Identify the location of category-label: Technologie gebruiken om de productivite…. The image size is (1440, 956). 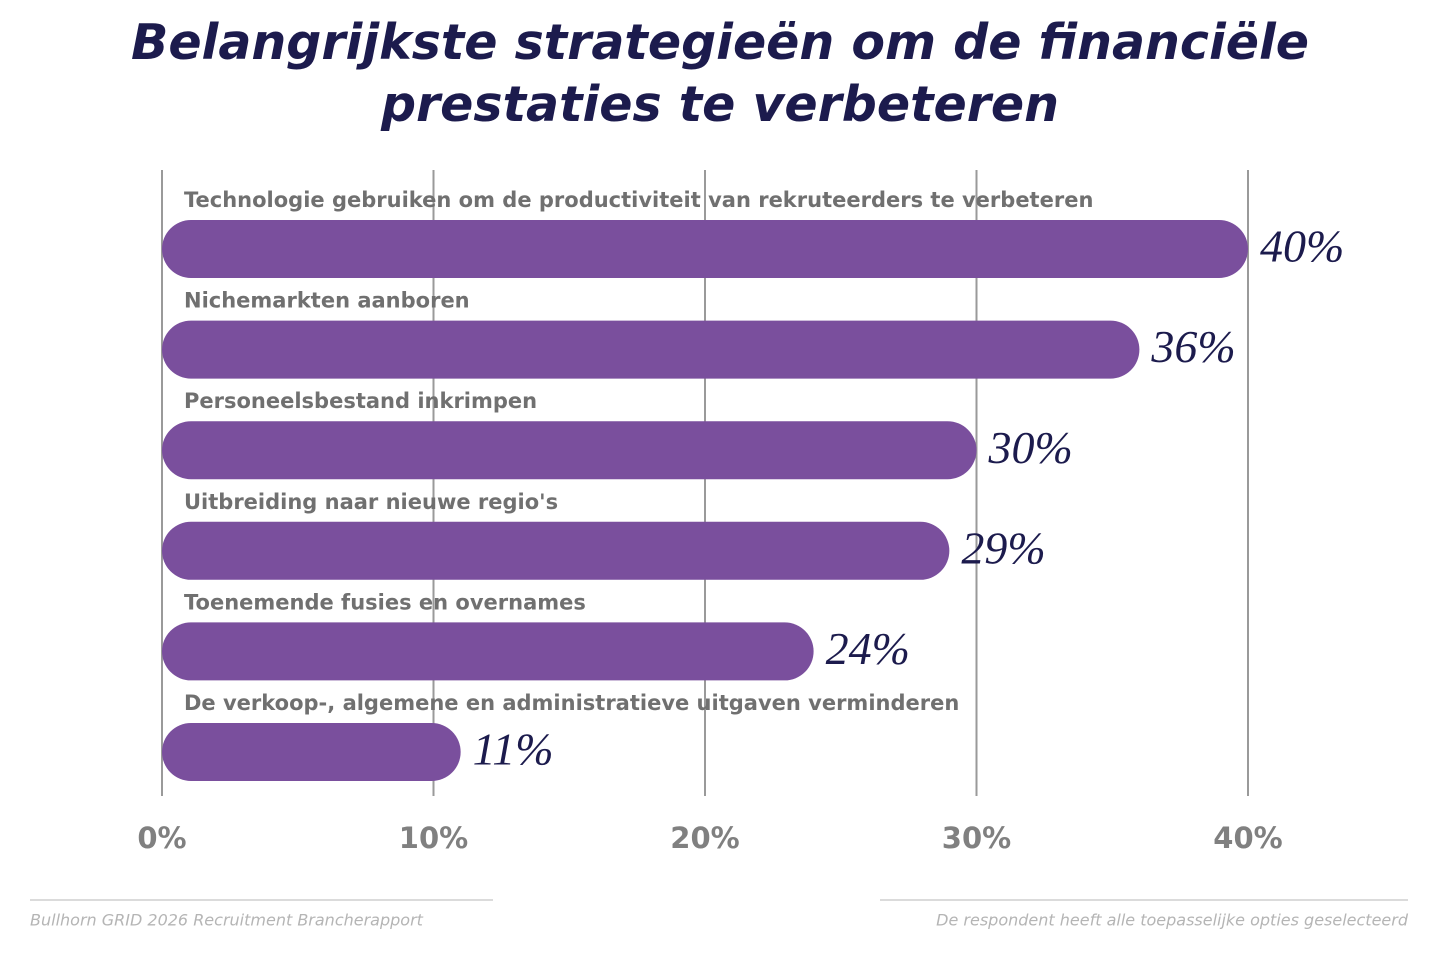
(638, 200).